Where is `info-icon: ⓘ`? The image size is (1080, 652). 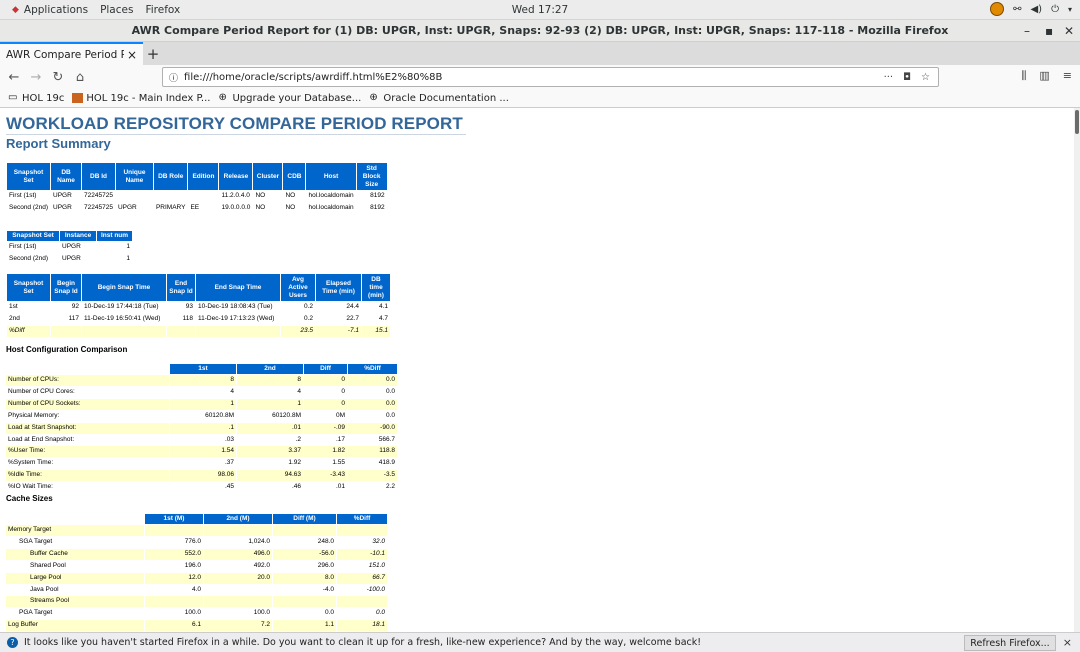 info-icon: ⓘ is located at coordinates (174, 78).